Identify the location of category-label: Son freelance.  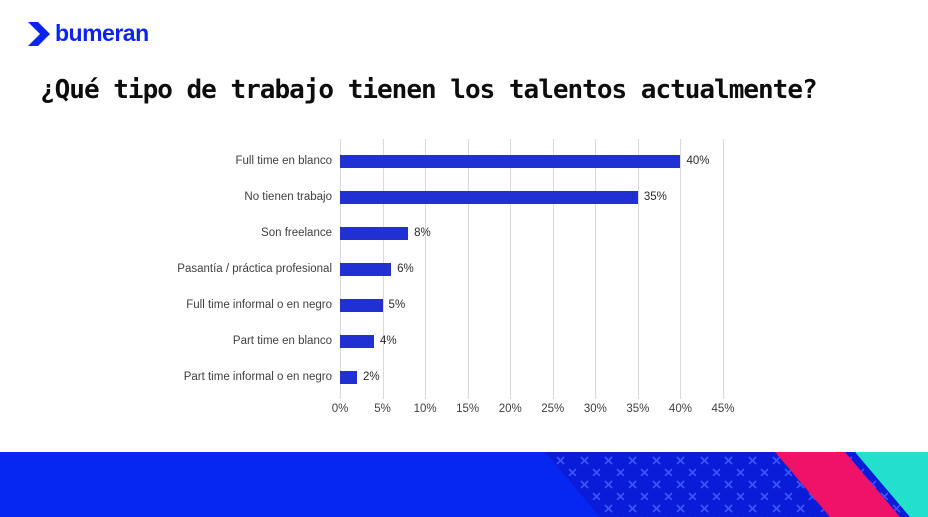
(296, 233).